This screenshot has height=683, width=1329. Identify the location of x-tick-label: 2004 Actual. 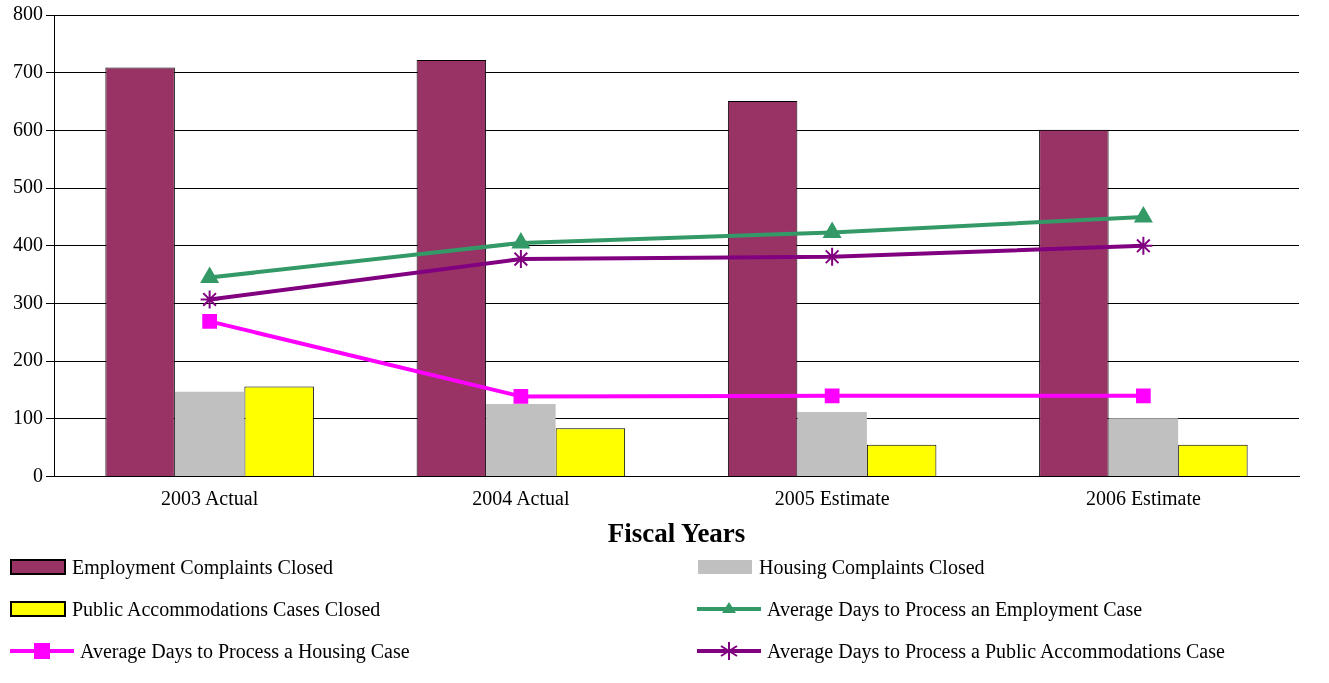
(521, 497).